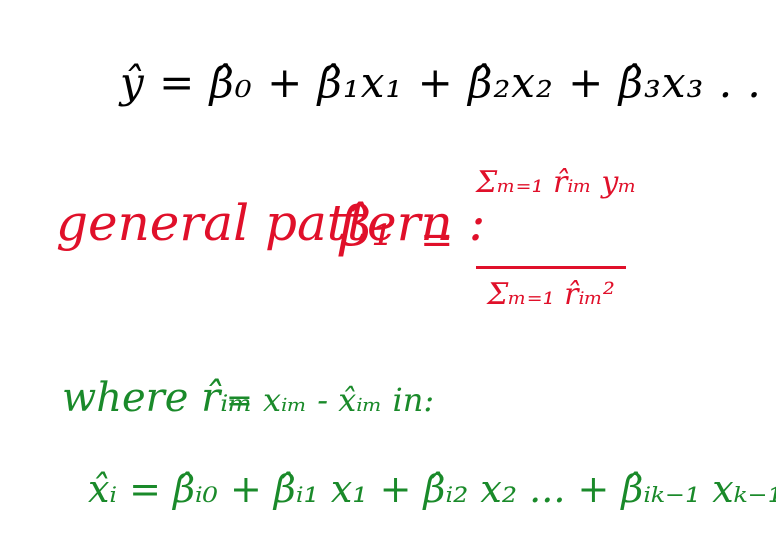 This screenshot has height=552, width=776. What do you see at coordinates (437, 240) in the screenshot?
I see `equals-sign: =` at bounding box center [437, 240].